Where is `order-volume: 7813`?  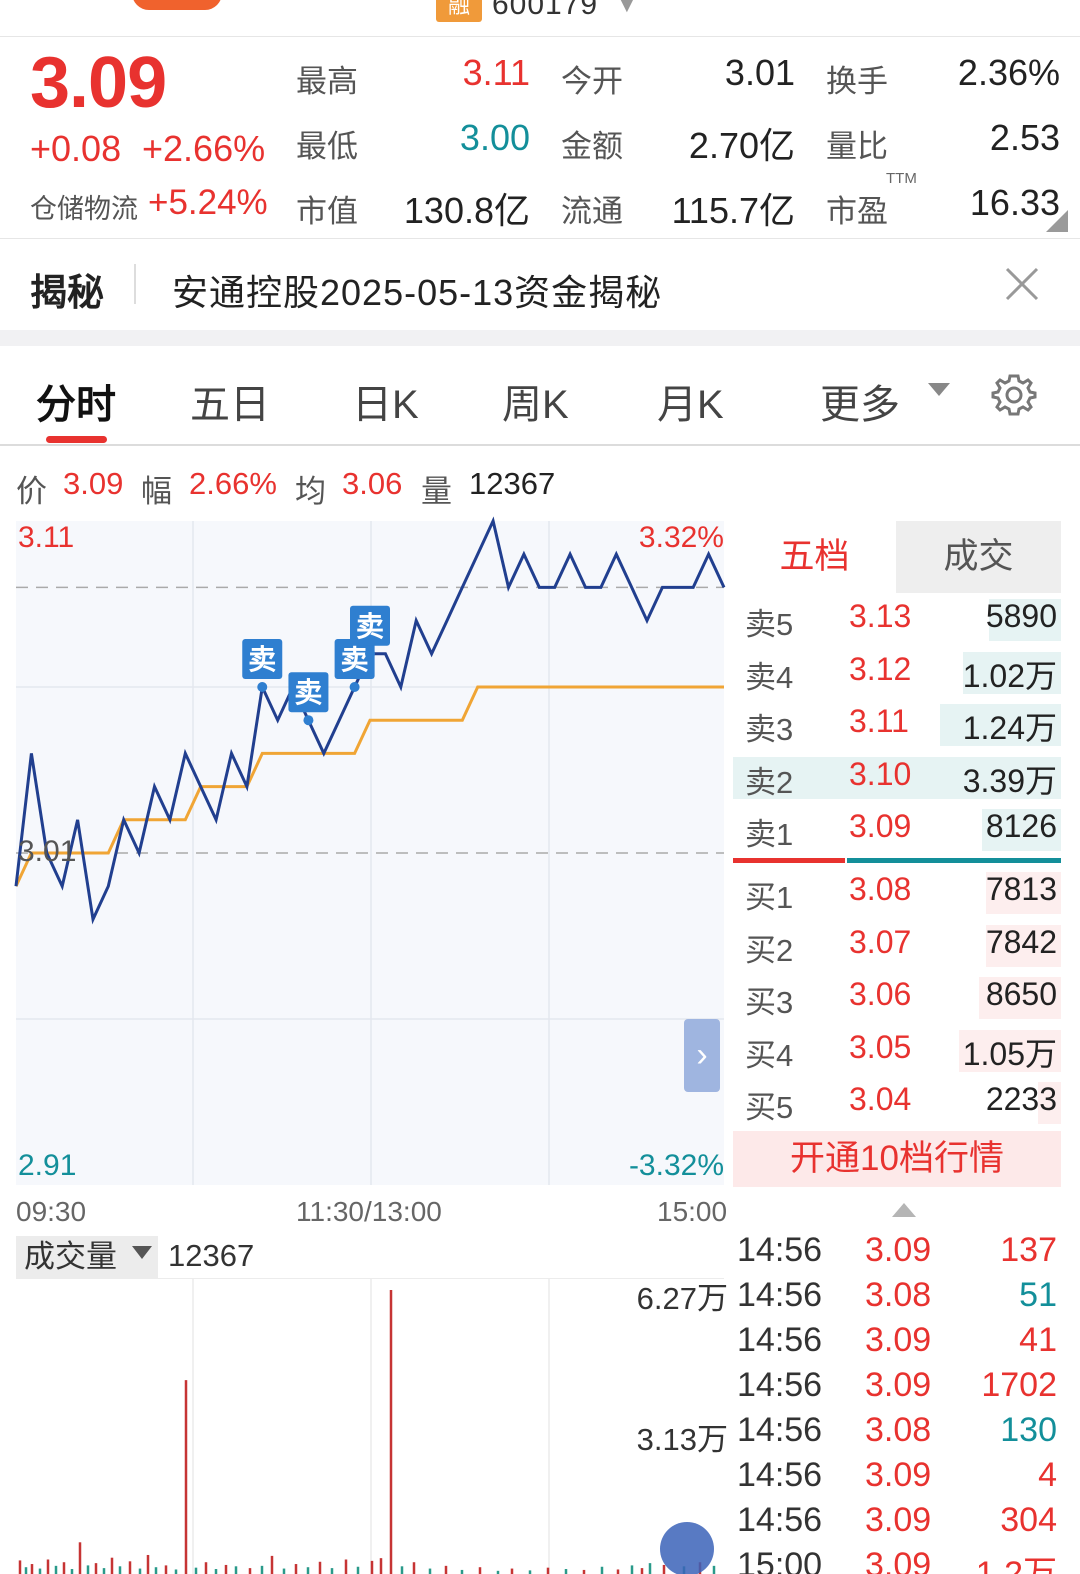 order-volume: 7813 is located at coordinates (1021, 889).